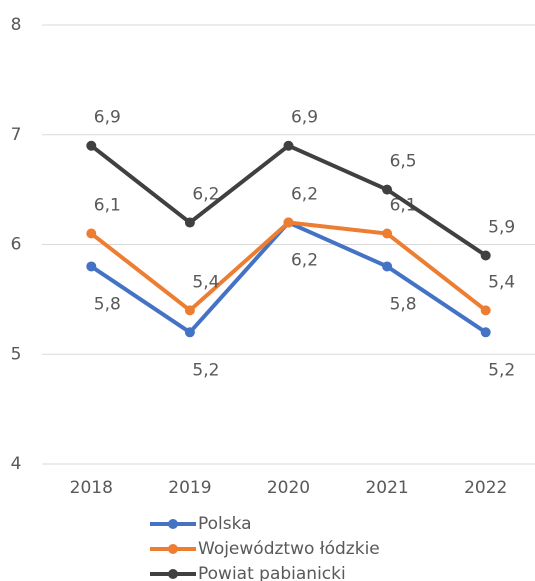 This screenshot has height=581, width=535. I want to click on data-label: 6,5, so click(403, 162).